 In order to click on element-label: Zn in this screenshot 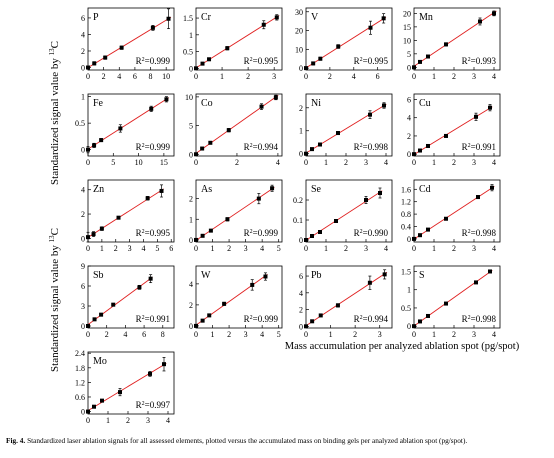, I will do `click(98, 189)`.